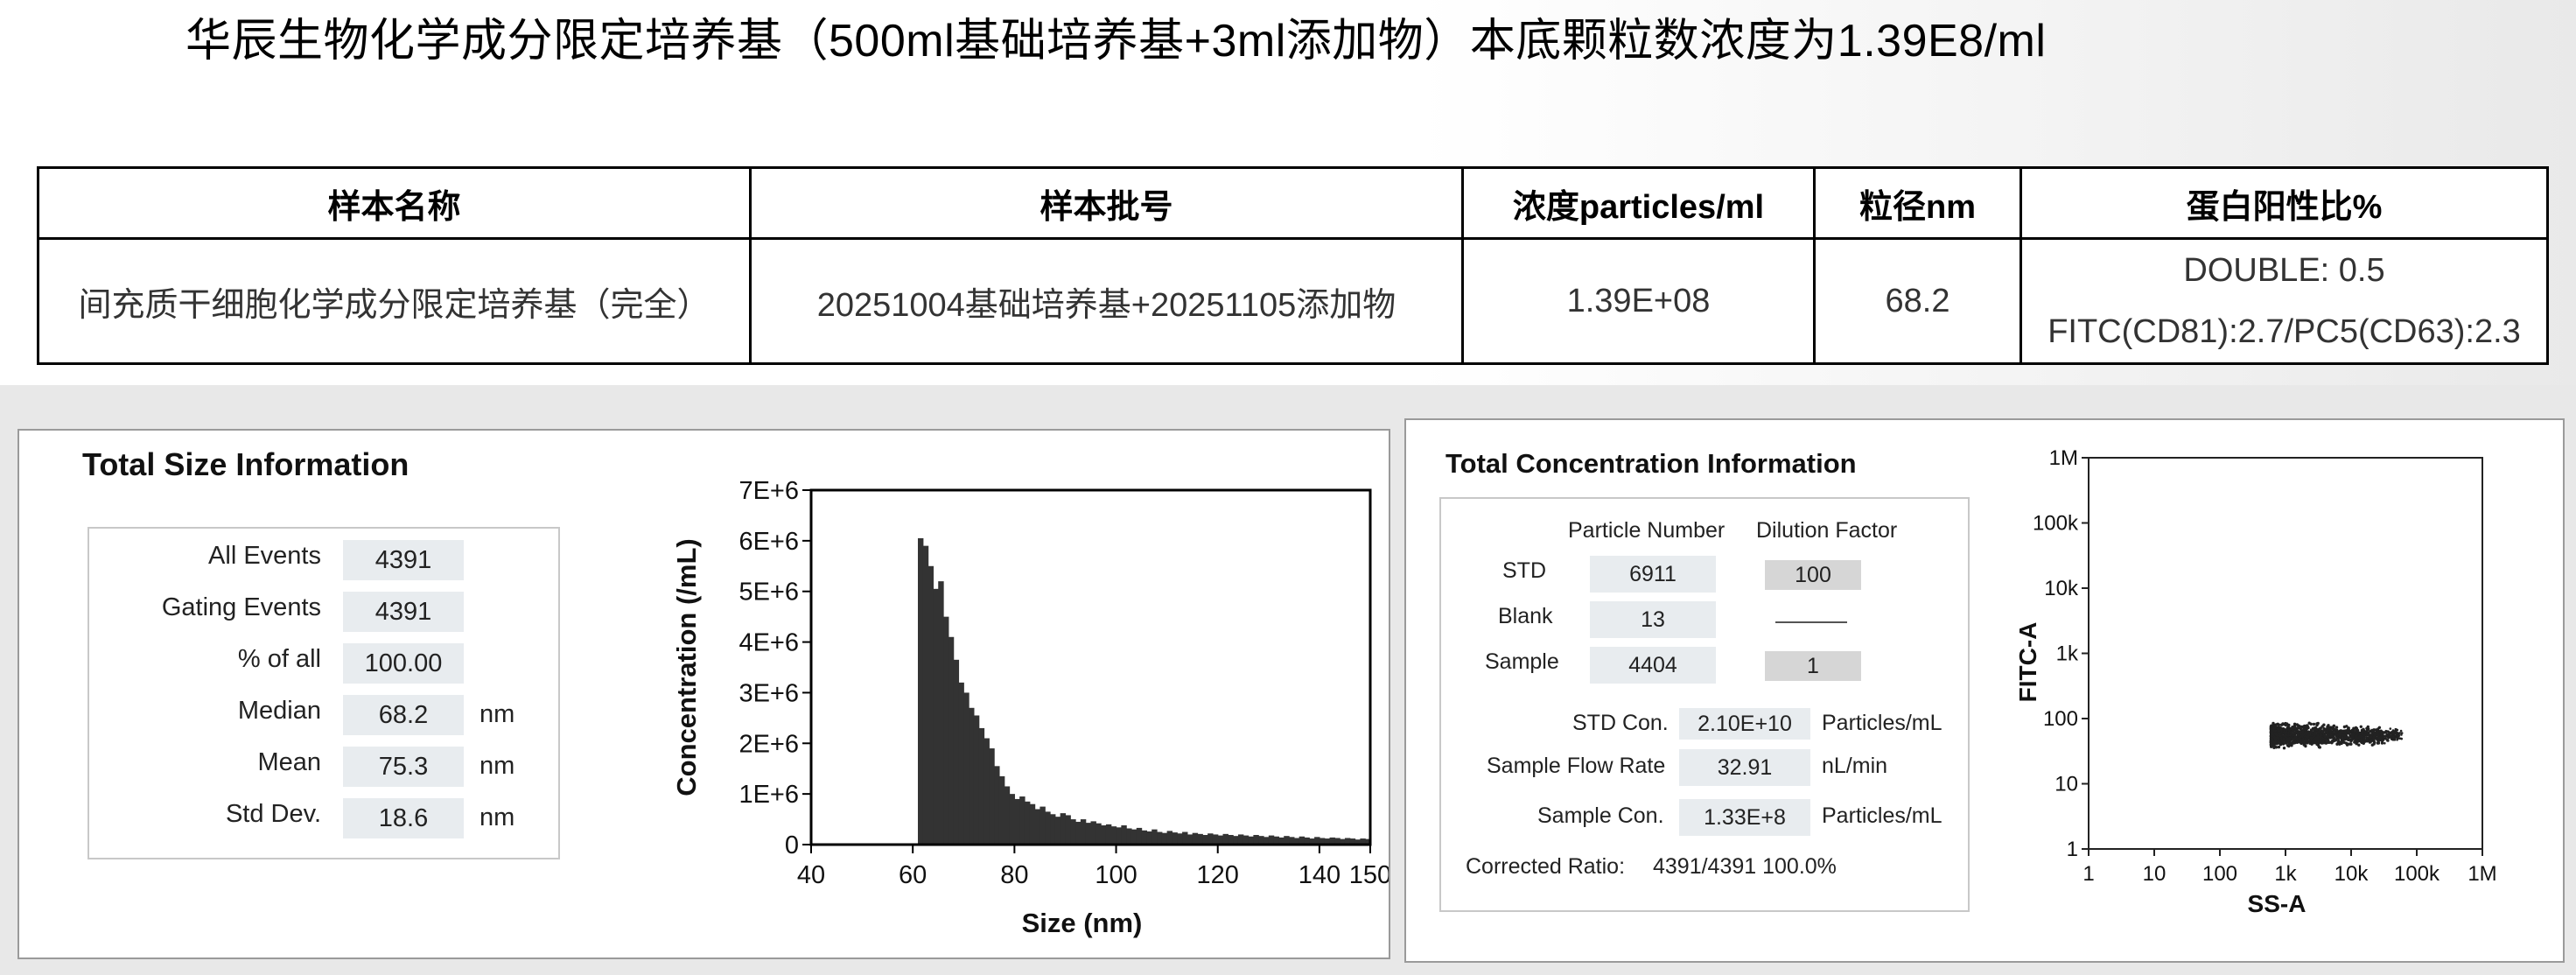  Describe the element at coordinates (1653, 574) in the screenshot. I see `std-particle-value: 6911` at that location.